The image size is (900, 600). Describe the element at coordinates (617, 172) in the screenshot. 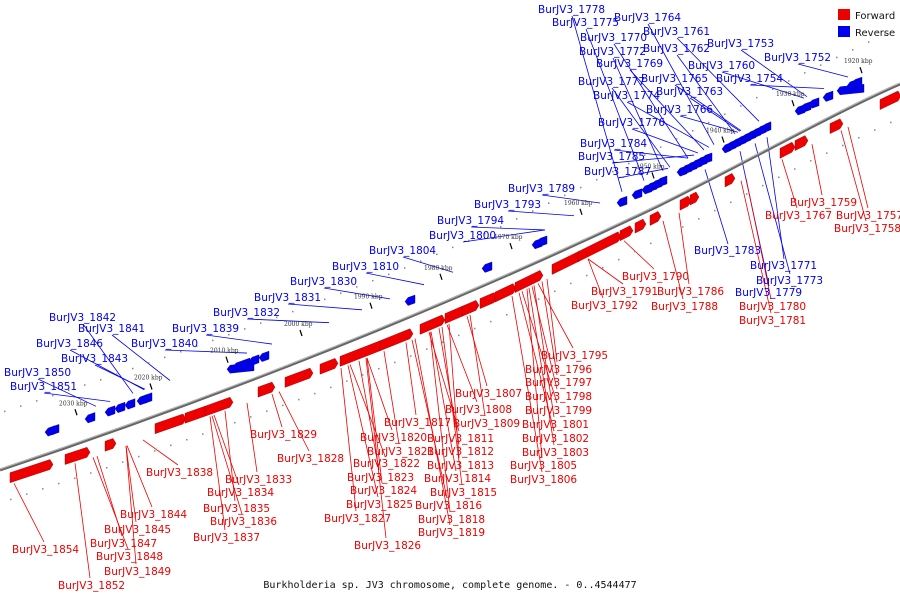

I see `reverse-gene-label: BurJV3_1787` at that location.